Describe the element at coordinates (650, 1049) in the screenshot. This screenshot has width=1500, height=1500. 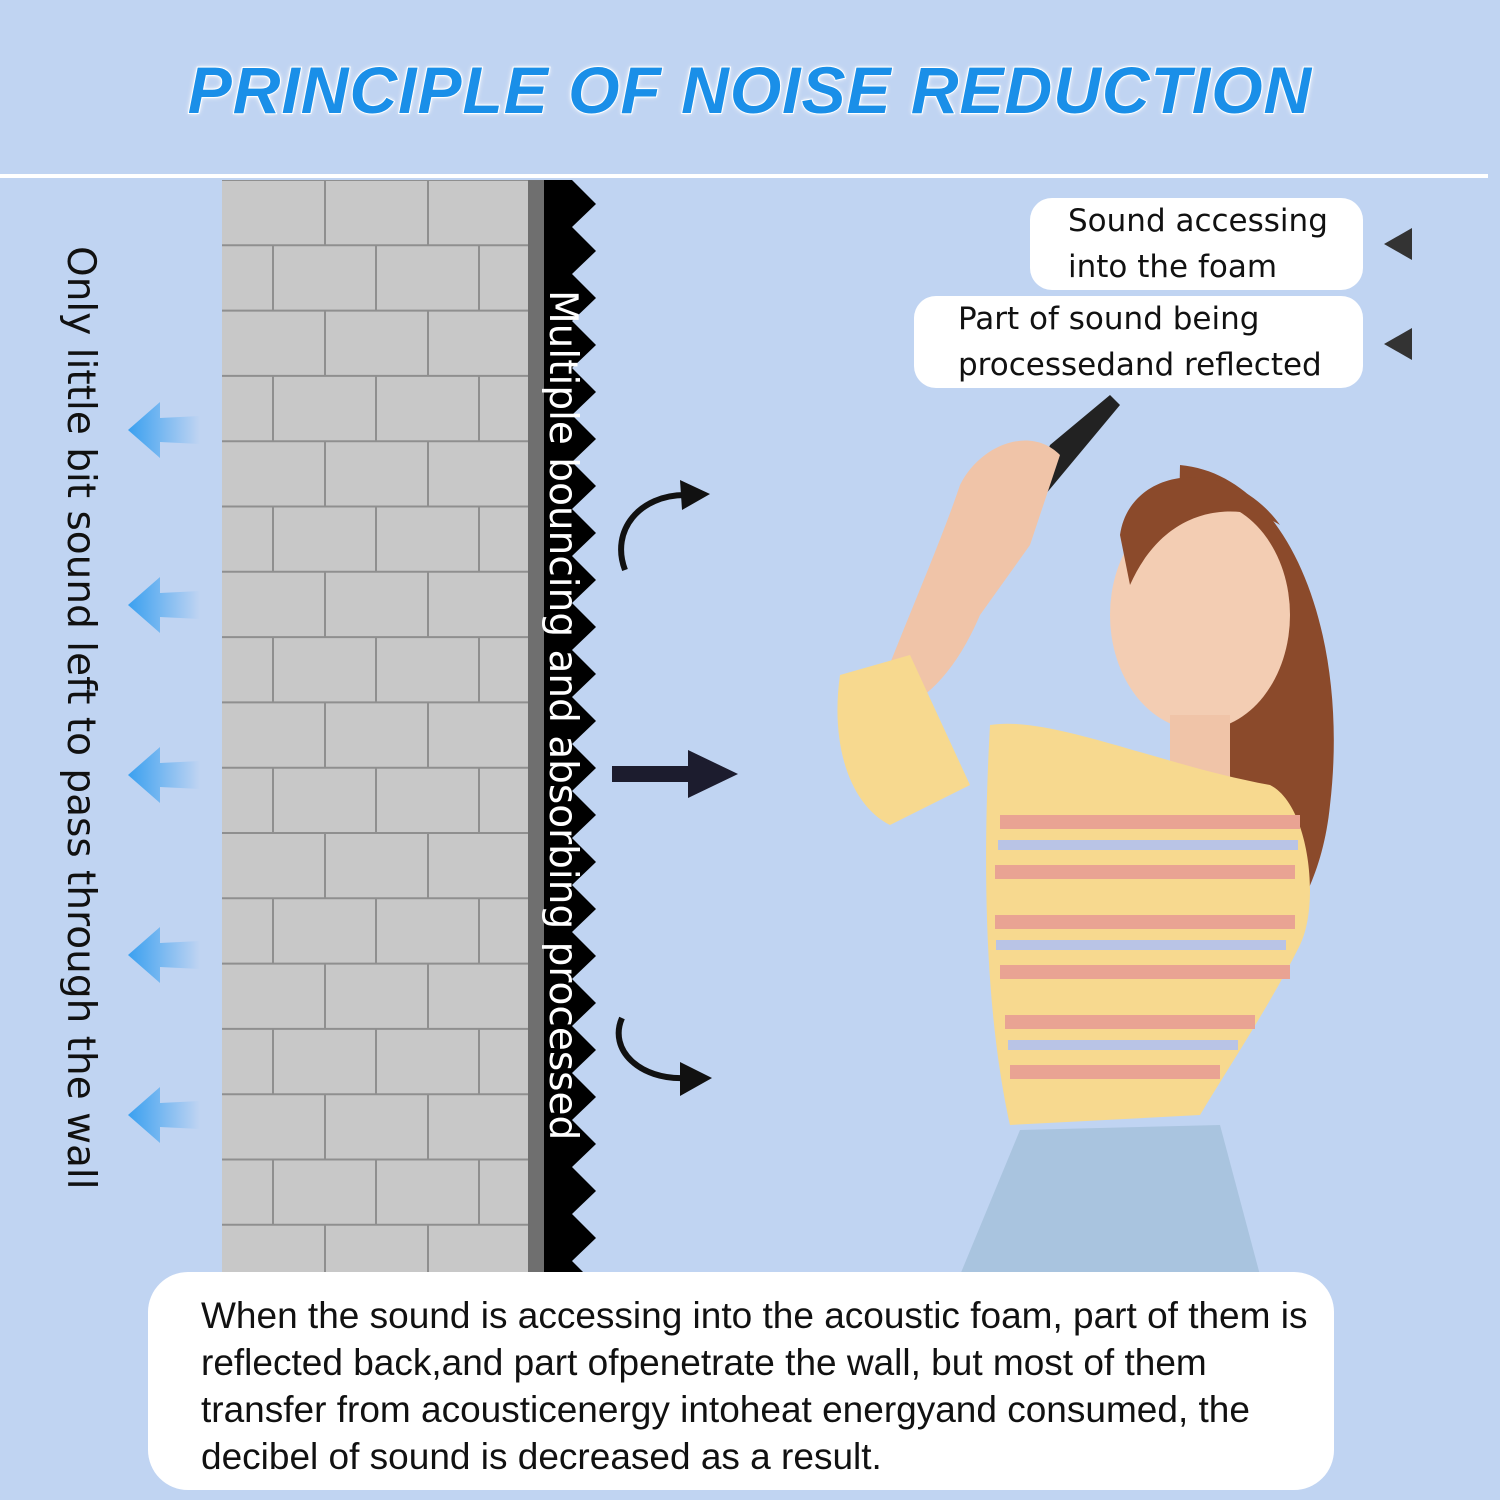
I see `reflect-arrow-down-icon` at that location.